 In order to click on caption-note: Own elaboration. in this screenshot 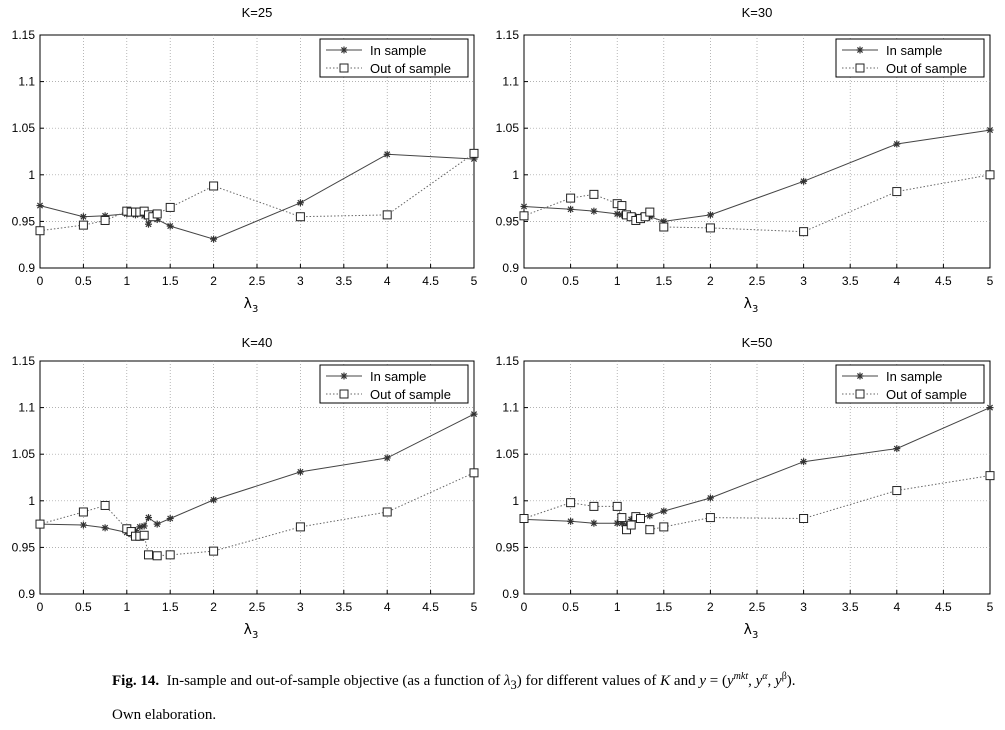, I will do `click(164, 715)`.